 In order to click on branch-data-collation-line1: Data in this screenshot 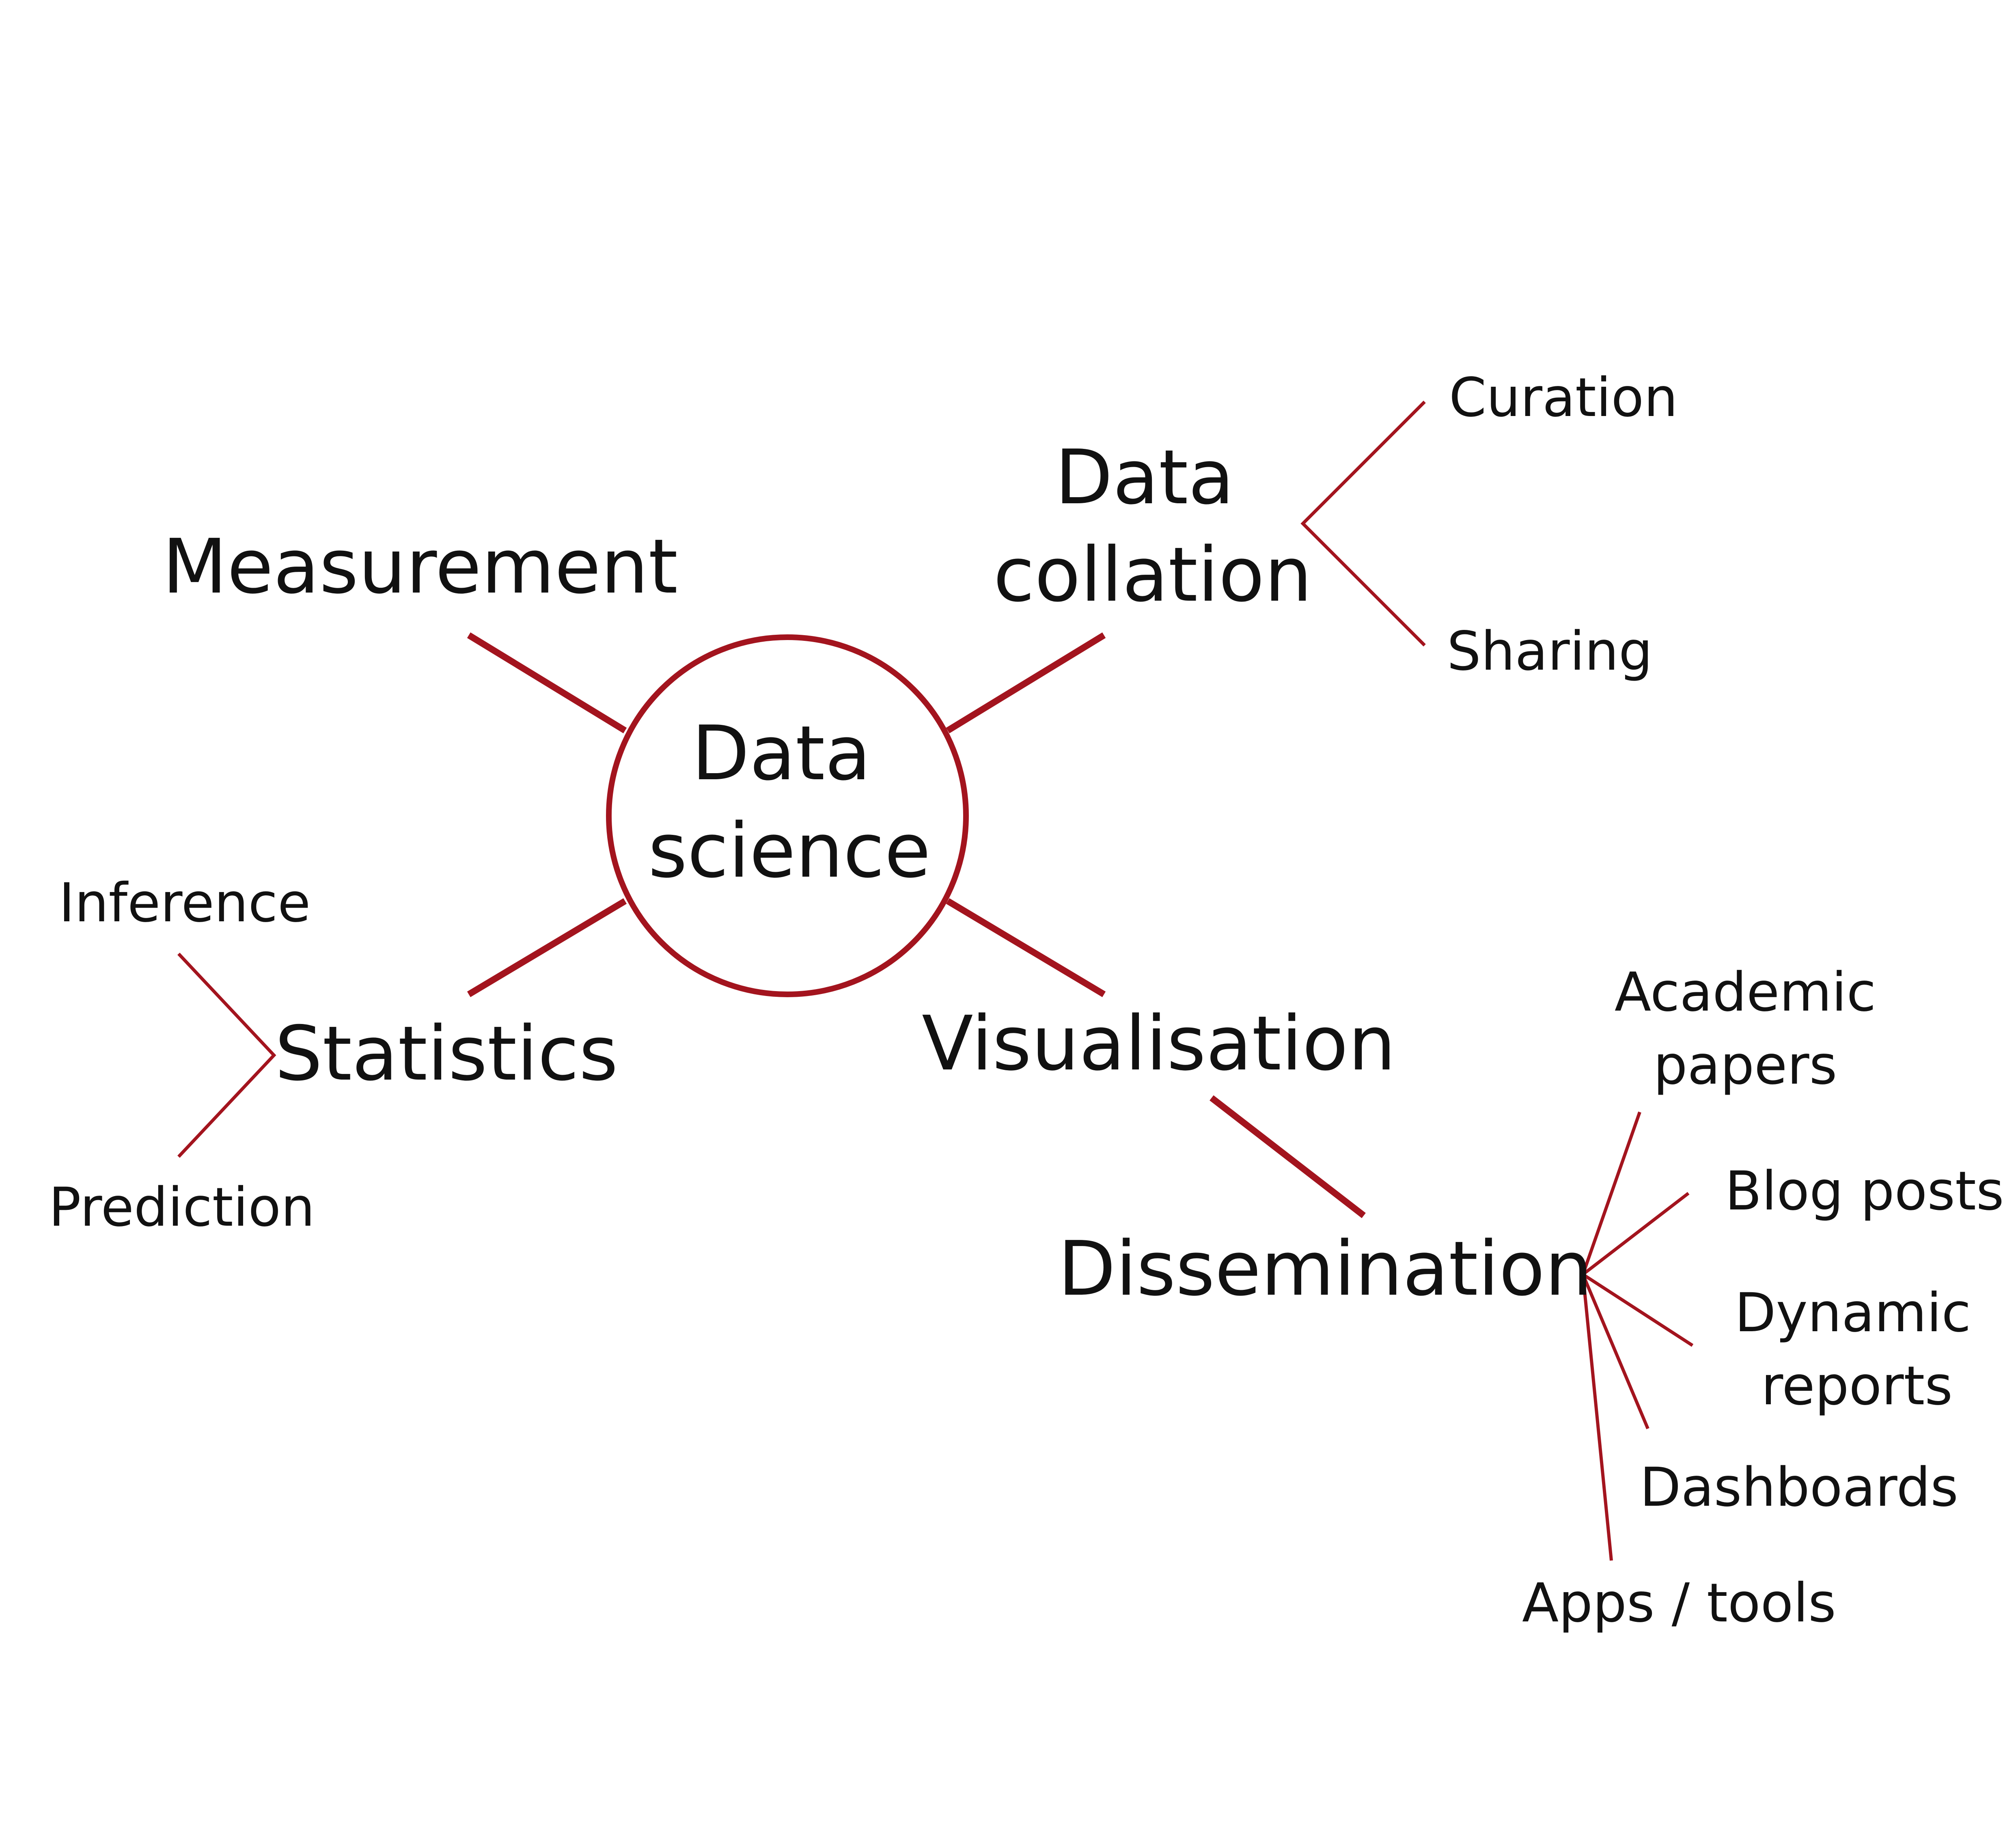, I will do `click(1144, 477)`.